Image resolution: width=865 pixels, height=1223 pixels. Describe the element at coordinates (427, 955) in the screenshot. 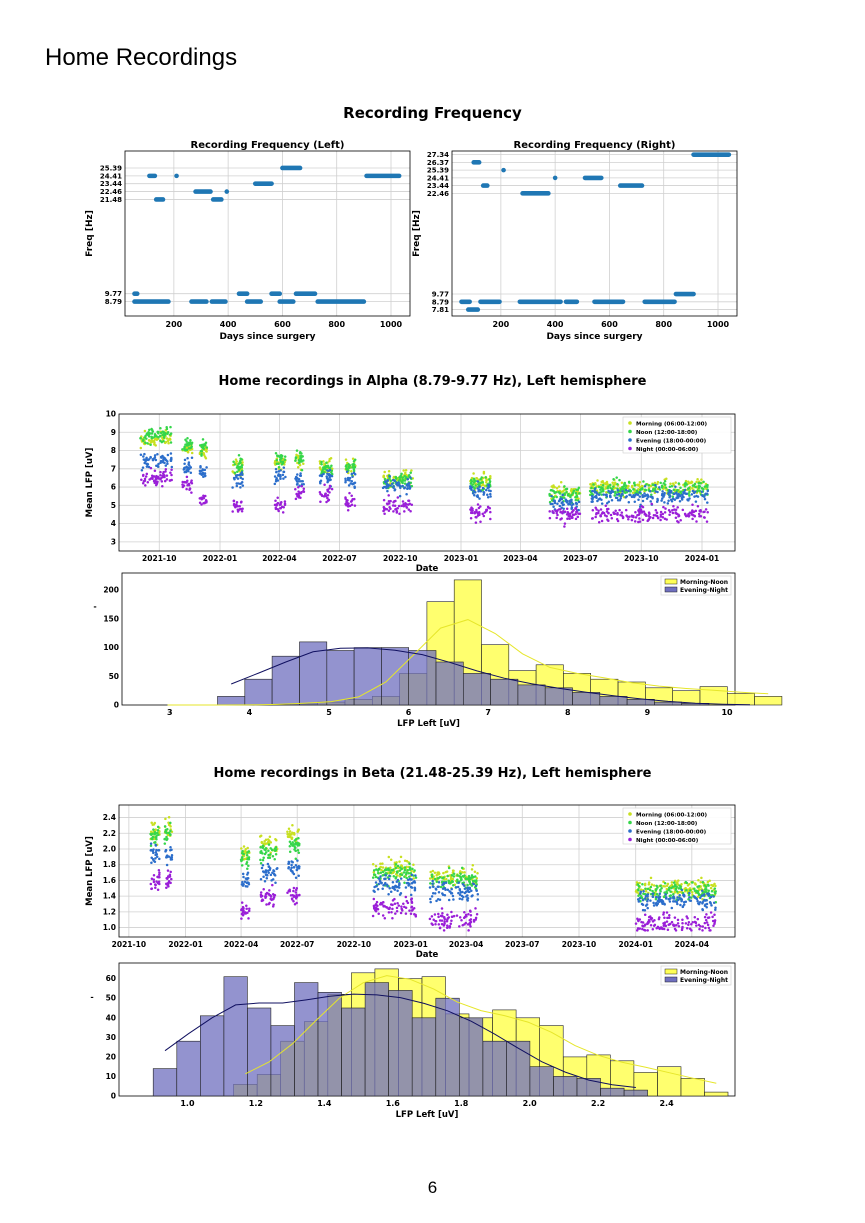

I see `x-axis-label: Date` at that location.